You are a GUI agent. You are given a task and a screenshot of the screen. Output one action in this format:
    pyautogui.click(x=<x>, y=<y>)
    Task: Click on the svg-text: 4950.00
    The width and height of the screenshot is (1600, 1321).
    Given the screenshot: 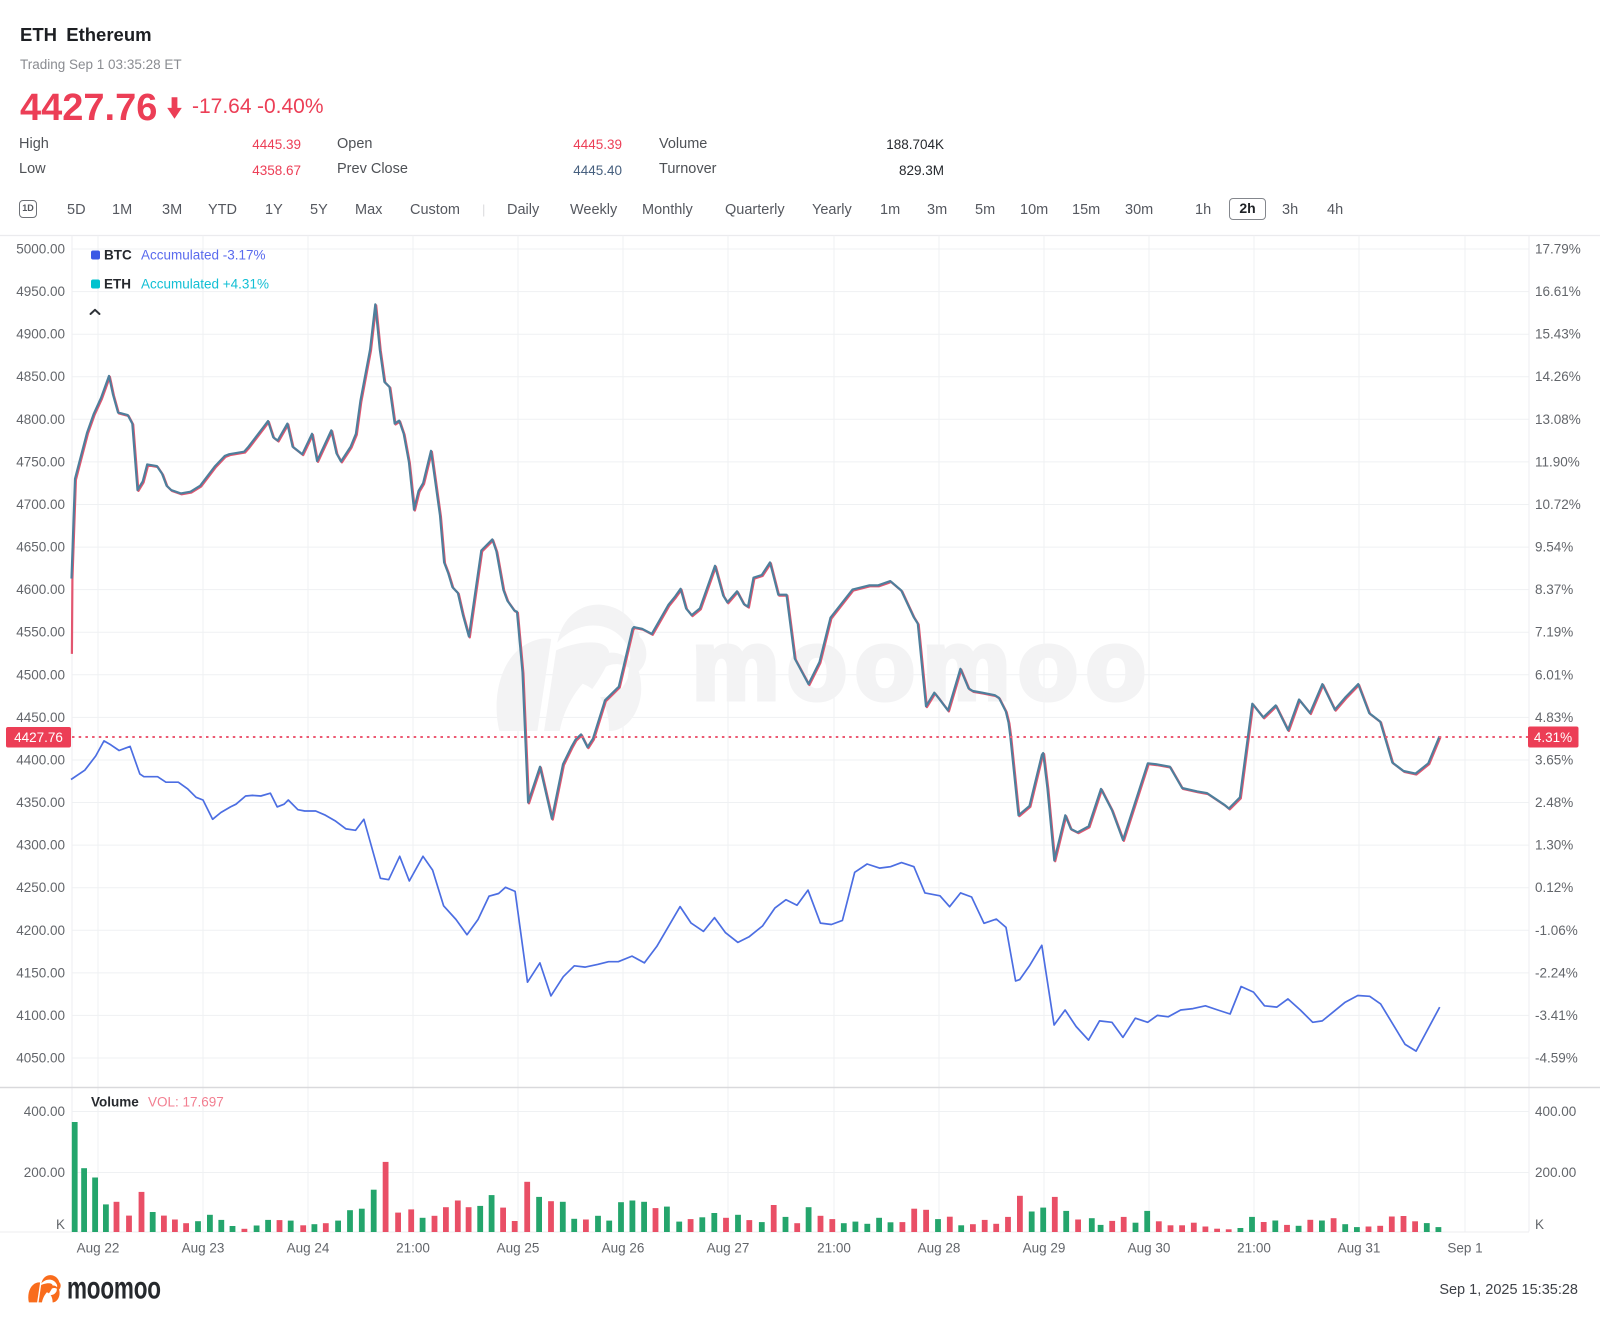 What is the action you would take?
    pyautogui.click(x=40, y=291)
    